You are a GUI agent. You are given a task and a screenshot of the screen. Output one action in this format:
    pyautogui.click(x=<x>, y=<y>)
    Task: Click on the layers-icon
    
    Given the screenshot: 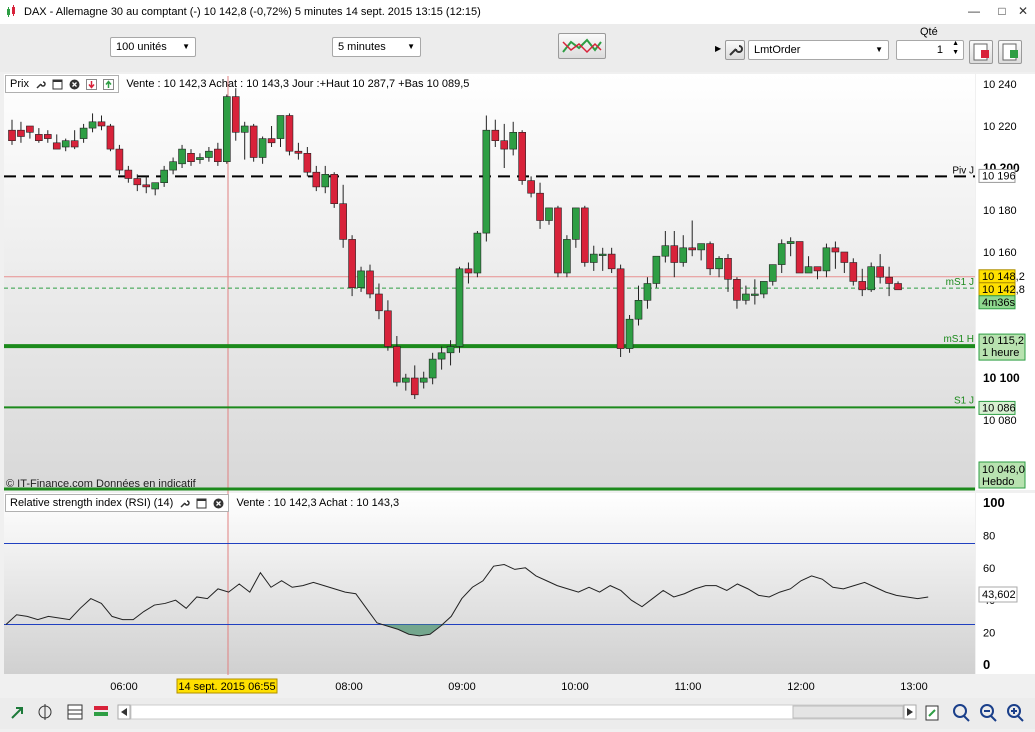 What is the action you would take?
    pyautogui.click(x=101, y=711)
    